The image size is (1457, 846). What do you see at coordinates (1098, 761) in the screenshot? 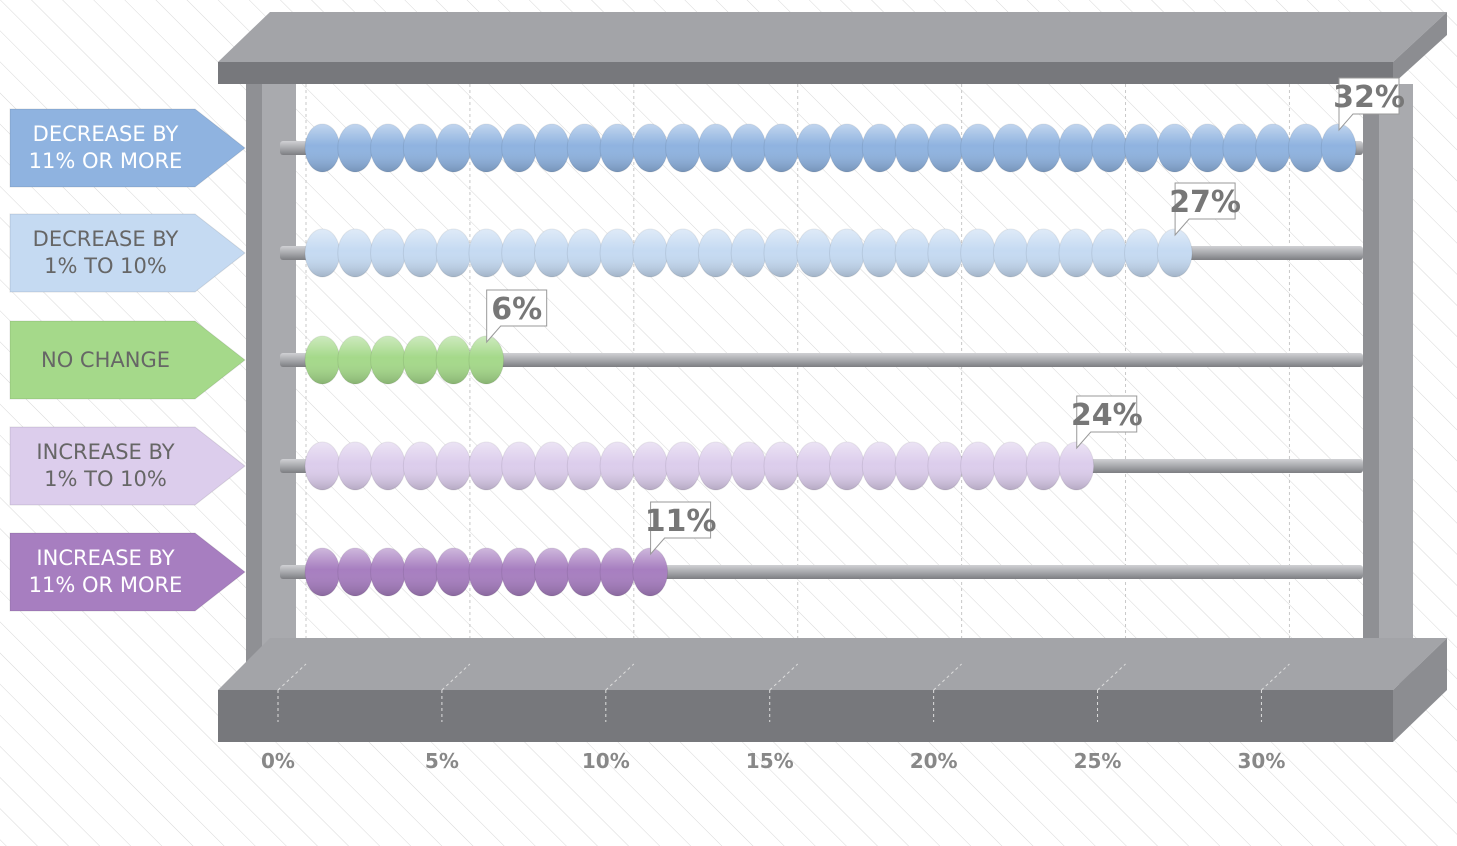
I see `x-tick-label: 25%` at bounding box center [1098, 761].